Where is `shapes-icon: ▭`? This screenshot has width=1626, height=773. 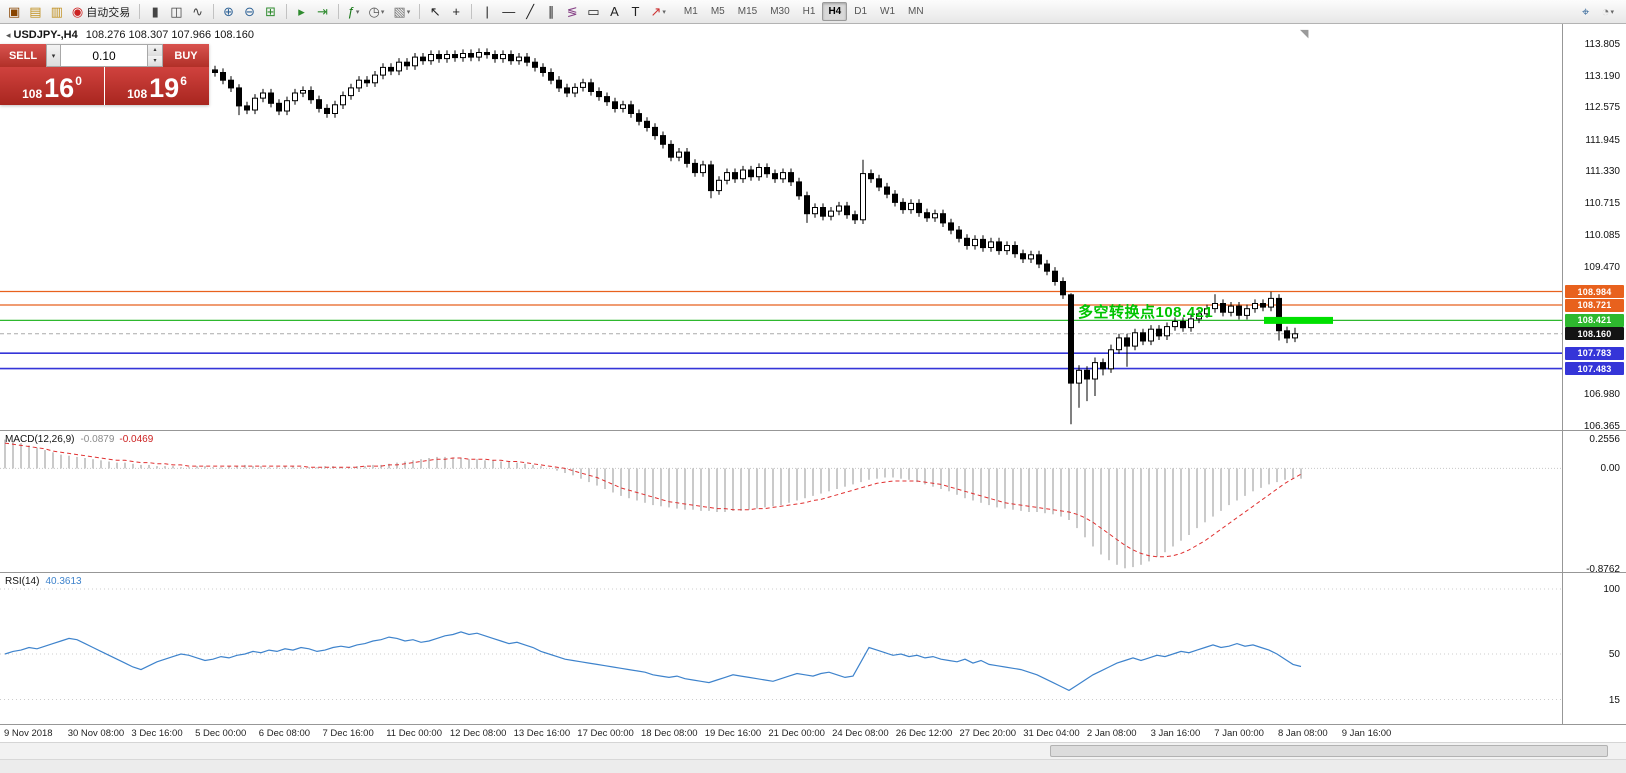 shapes-icon: ▭ is located at coordinates (593, 12).